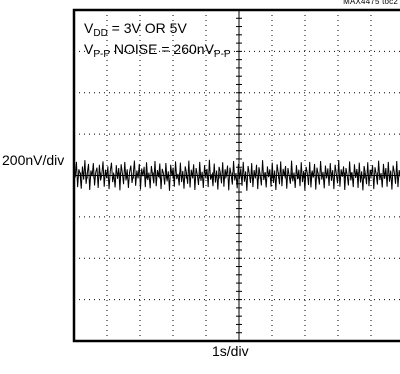 This screenshot has height=374, width=400. Describe the element at coordinates (147, 28) in the screenshot. I see `annotation-text: = 3V OR 5V` at that location.